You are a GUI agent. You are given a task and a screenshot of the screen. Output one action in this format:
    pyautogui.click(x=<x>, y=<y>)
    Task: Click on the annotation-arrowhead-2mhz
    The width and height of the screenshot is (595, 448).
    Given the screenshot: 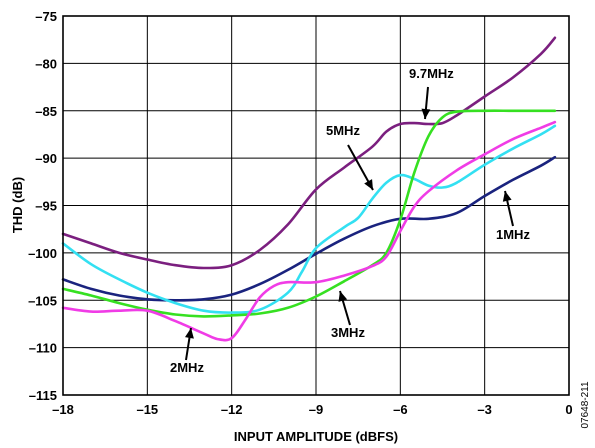 What is the action you would take?
    pyautogui.click(x=189, y=333)
    